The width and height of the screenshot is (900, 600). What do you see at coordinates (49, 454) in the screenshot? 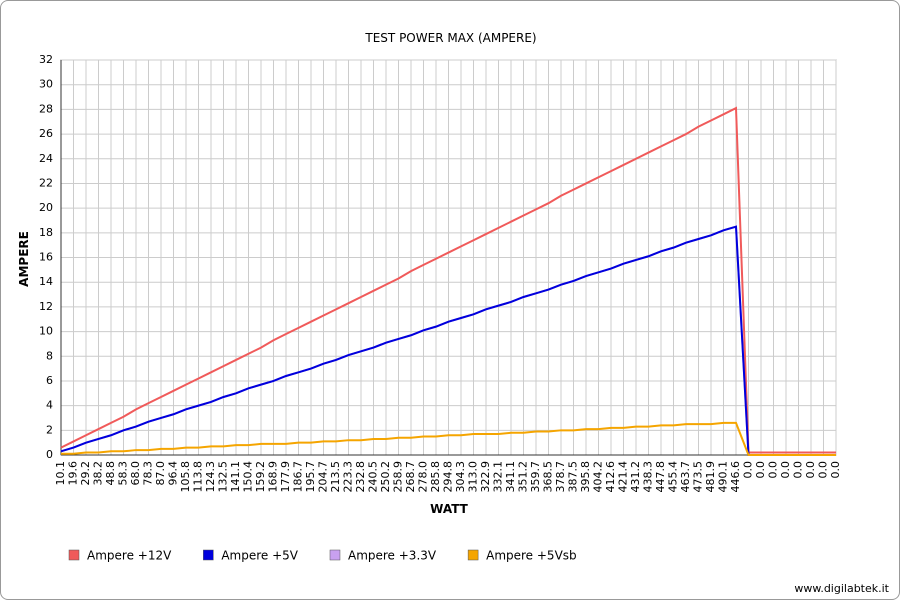
I see `y-tick-label: 0` at bounding box center [49, 454].